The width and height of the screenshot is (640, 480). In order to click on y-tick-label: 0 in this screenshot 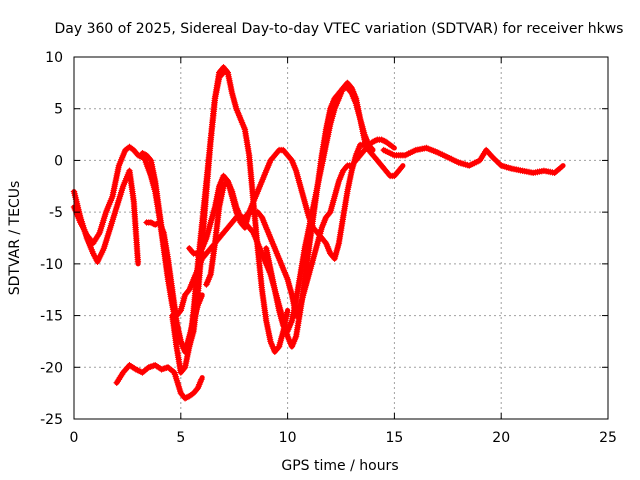, I will do `click(58, 161)`.